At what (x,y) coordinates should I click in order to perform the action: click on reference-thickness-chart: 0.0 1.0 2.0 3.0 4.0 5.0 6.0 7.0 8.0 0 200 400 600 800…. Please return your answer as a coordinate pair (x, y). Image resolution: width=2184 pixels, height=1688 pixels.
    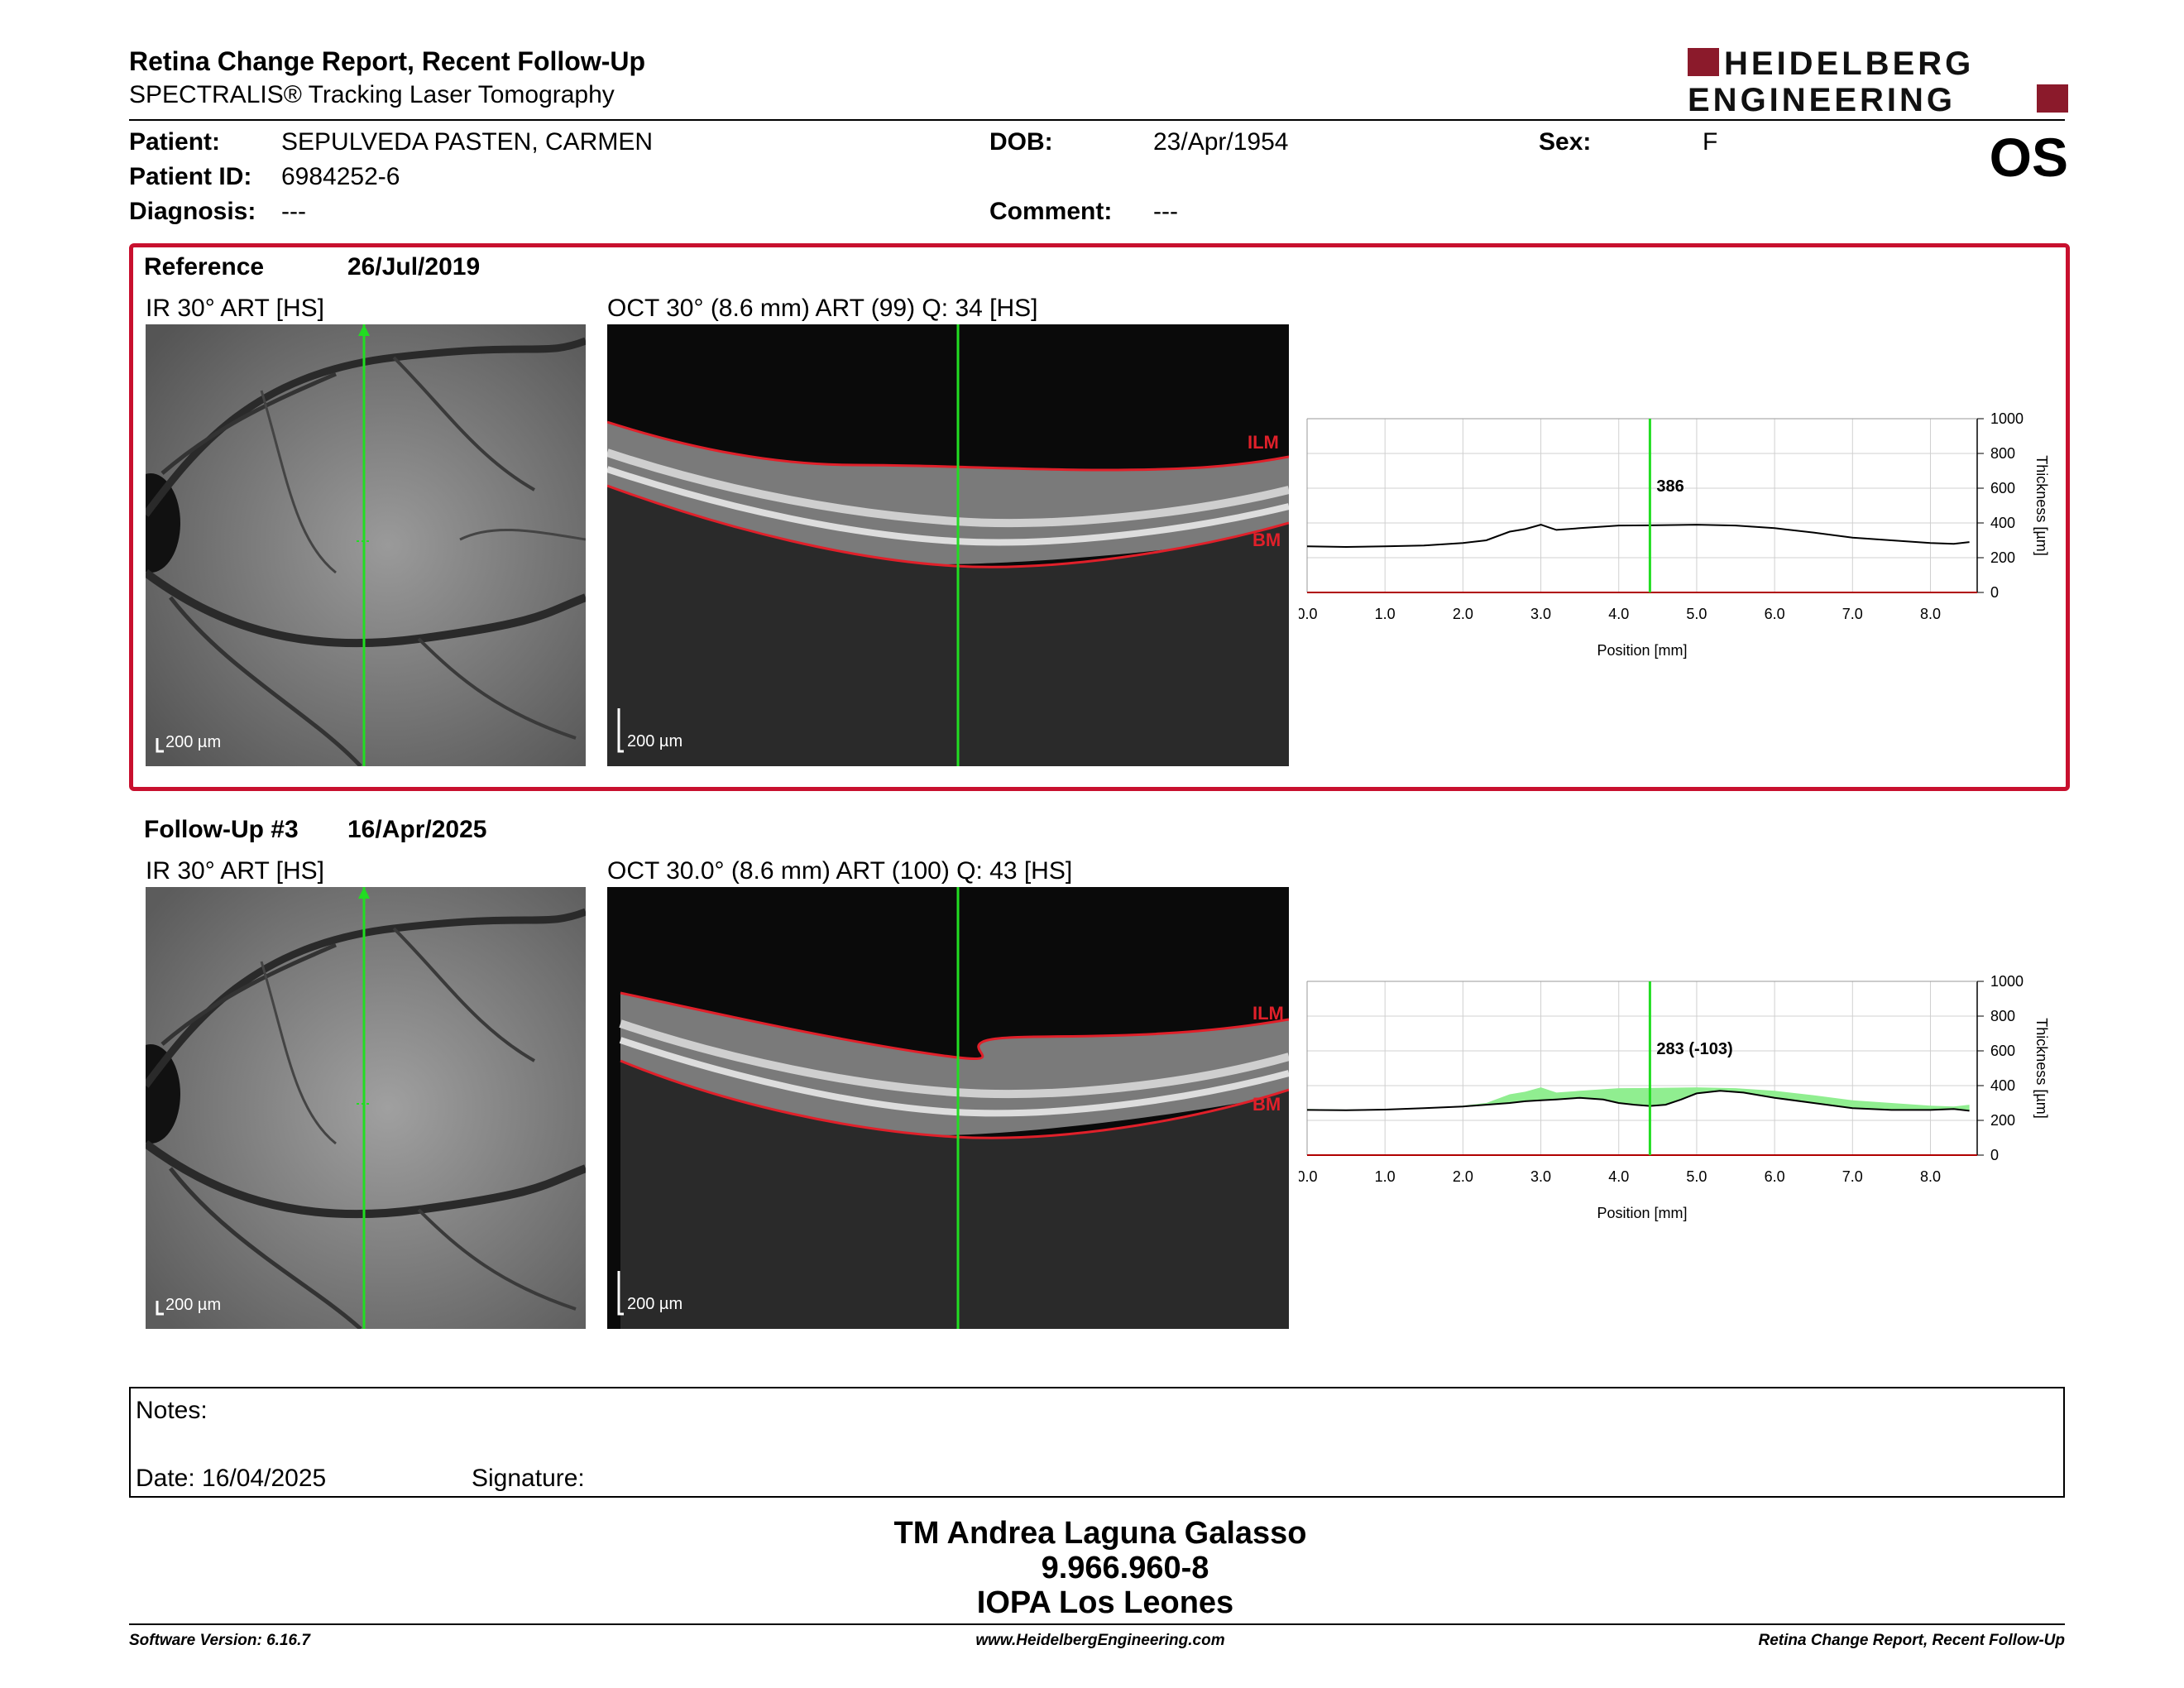
    Looking at the image, I should click on (1674, 534).